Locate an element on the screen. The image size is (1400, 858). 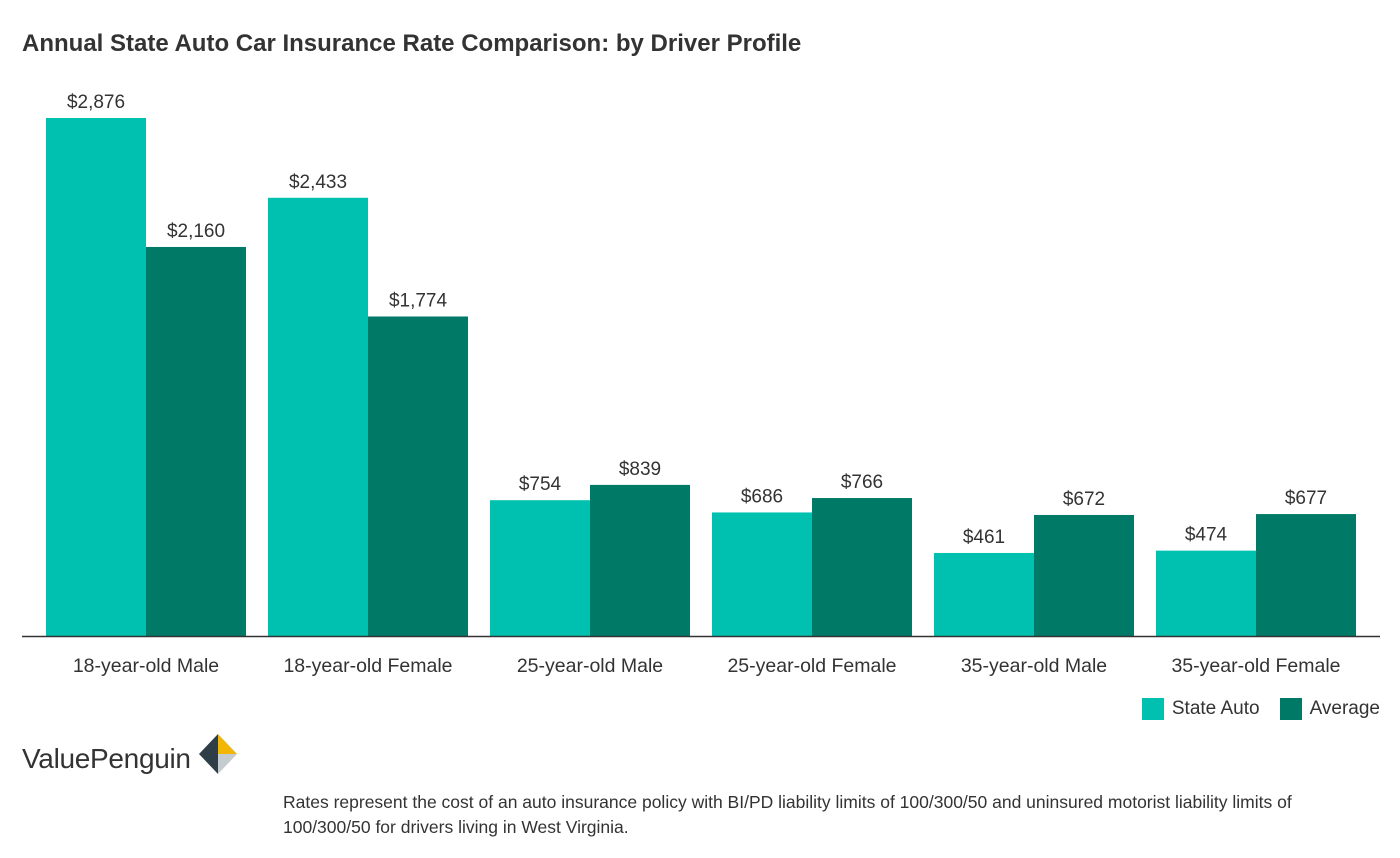
bar-state-auto-25-year-old-male is located at coordinates (540, 568).